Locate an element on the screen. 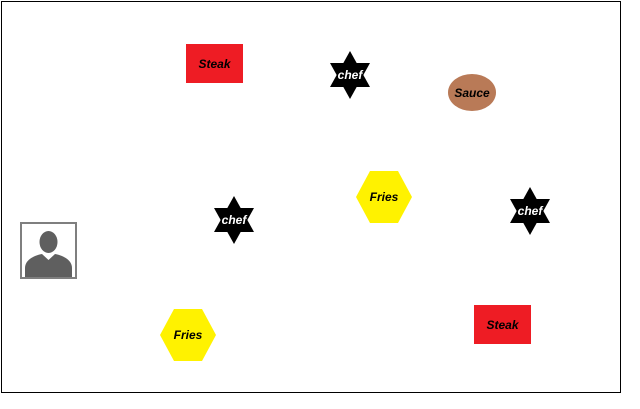 The image size is (640, 409). person-silhouette-icon is located at coordinates (48, 254).